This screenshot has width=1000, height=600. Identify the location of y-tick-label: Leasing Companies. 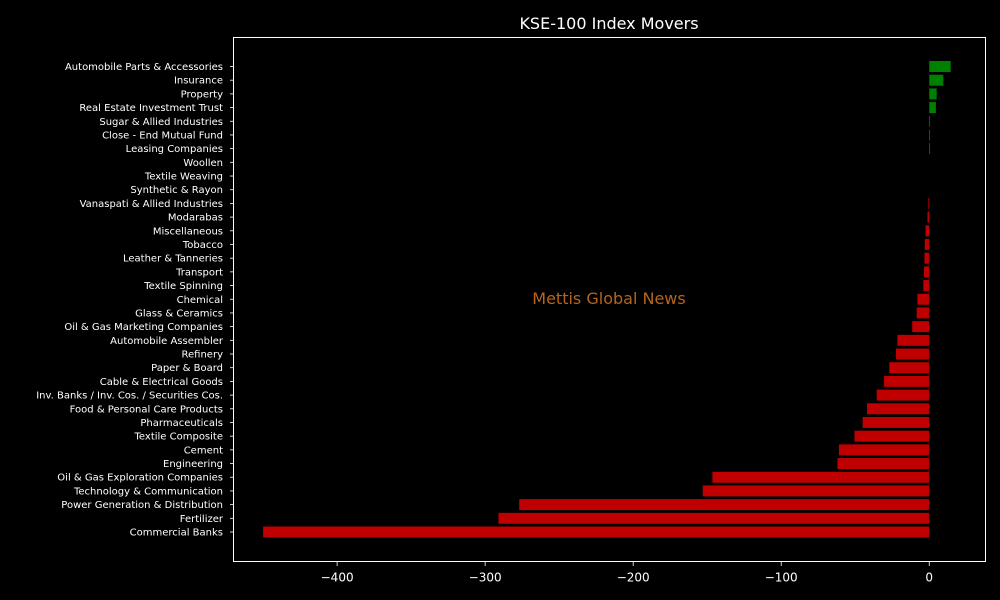
(174, 149).